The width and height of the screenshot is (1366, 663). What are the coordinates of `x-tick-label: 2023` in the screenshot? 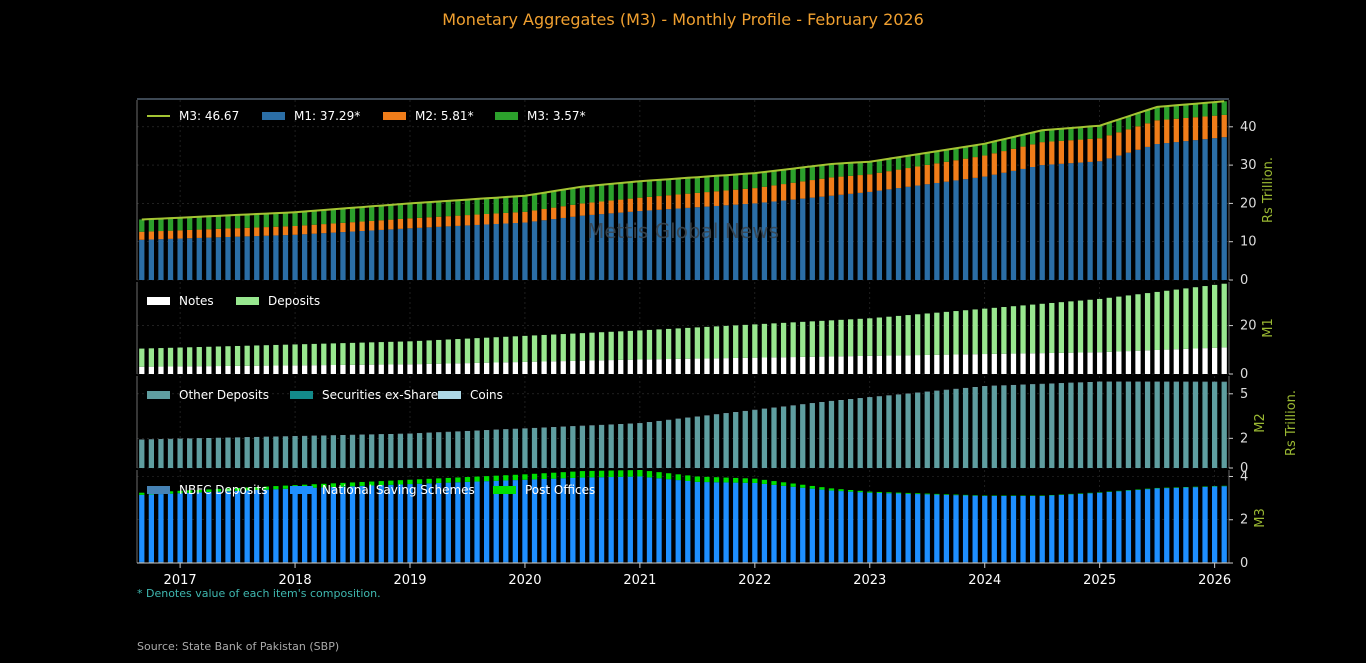 It's located at (869, 580).